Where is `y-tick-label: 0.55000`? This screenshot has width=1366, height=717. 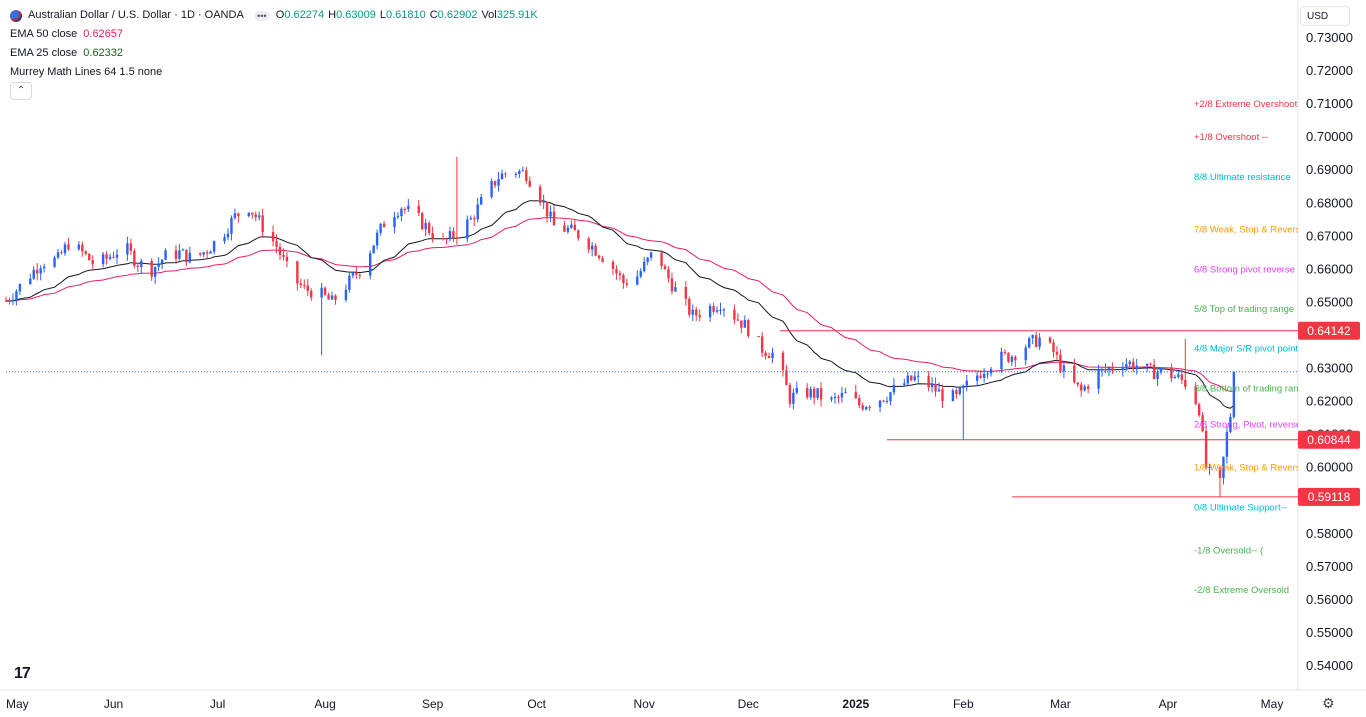
y-tick-label: 0.55000 is located at coordinates (1329, 632).